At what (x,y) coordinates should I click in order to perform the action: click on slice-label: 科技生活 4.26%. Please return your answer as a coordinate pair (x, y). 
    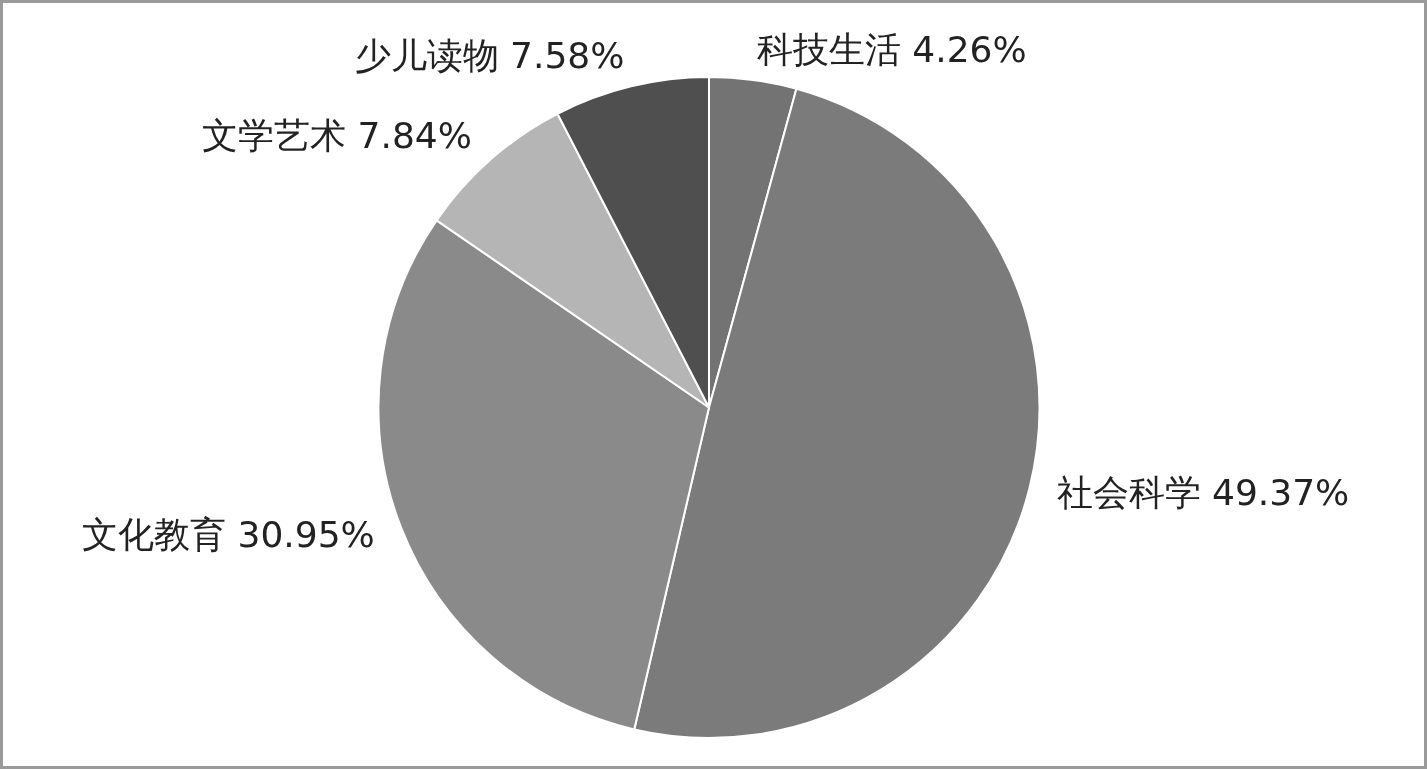
    Looking at the image, I should click on (891, 49).